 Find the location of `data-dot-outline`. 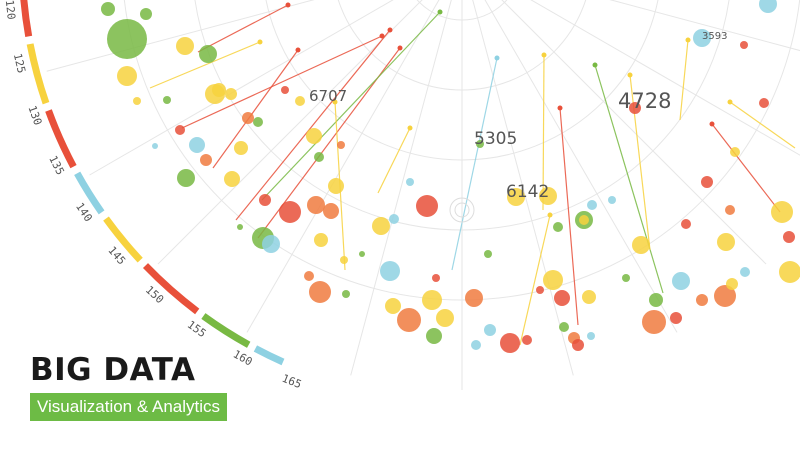

data-dot-outline is located at coordinates (462, 210).